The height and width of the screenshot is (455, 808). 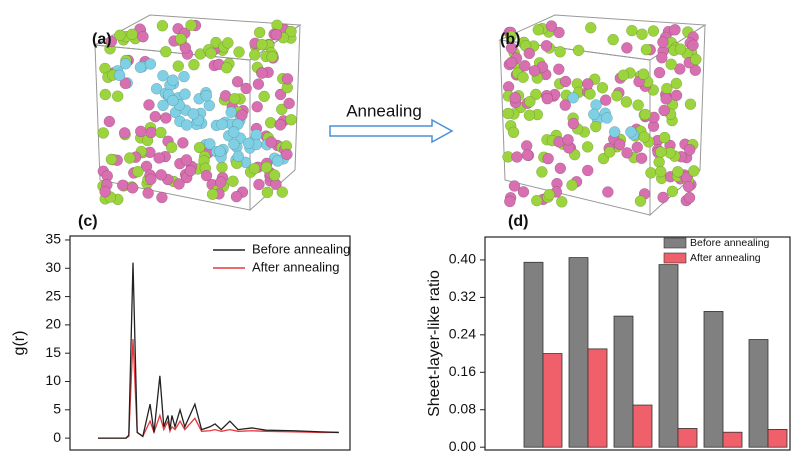 I want to click on y-tick-label: 0, so click(x=57, y=437).